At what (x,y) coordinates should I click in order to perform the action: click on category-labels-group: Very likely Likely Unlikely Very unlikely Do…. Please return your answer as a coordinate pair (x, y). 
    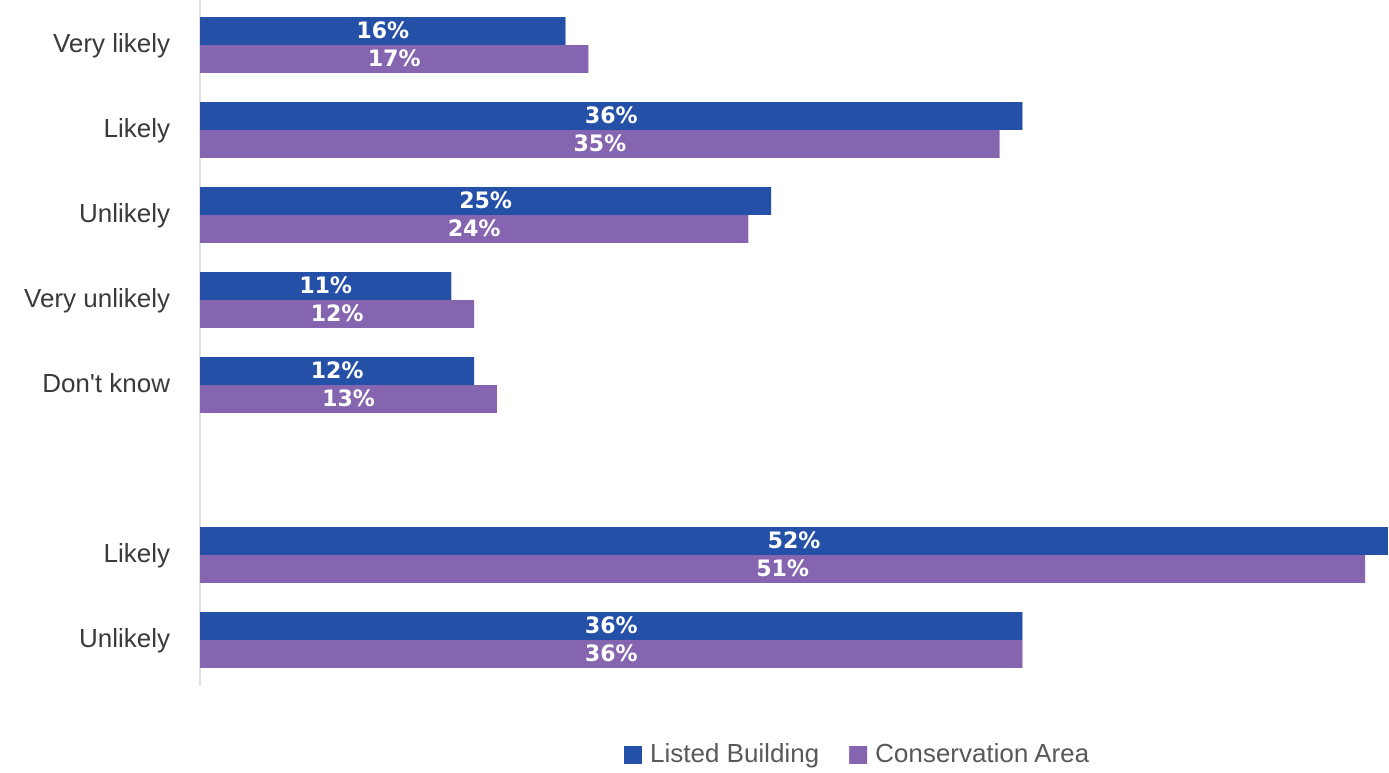
    Looking at the image, I should click on (97, 340).